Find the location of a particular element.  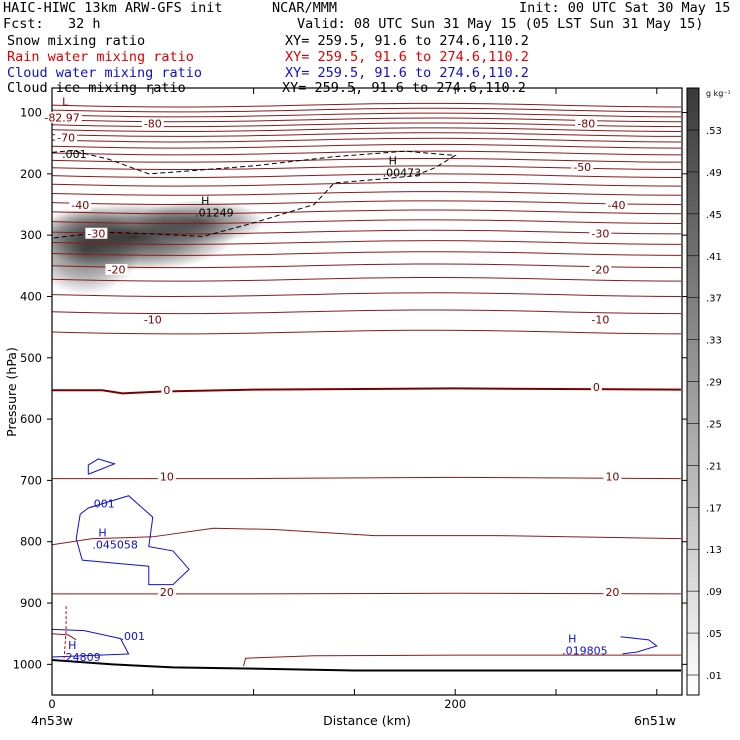

extremum-marker: L is located at coordinates (65, 102).